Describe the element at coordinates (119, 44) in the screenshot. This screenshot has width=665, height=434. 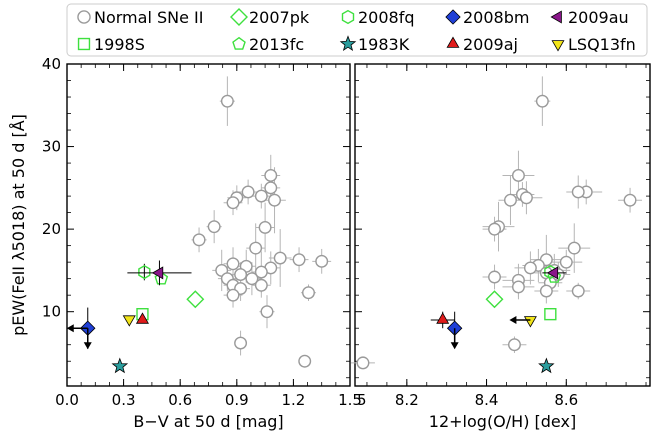
I see `legend-label: 1998S` at that location.